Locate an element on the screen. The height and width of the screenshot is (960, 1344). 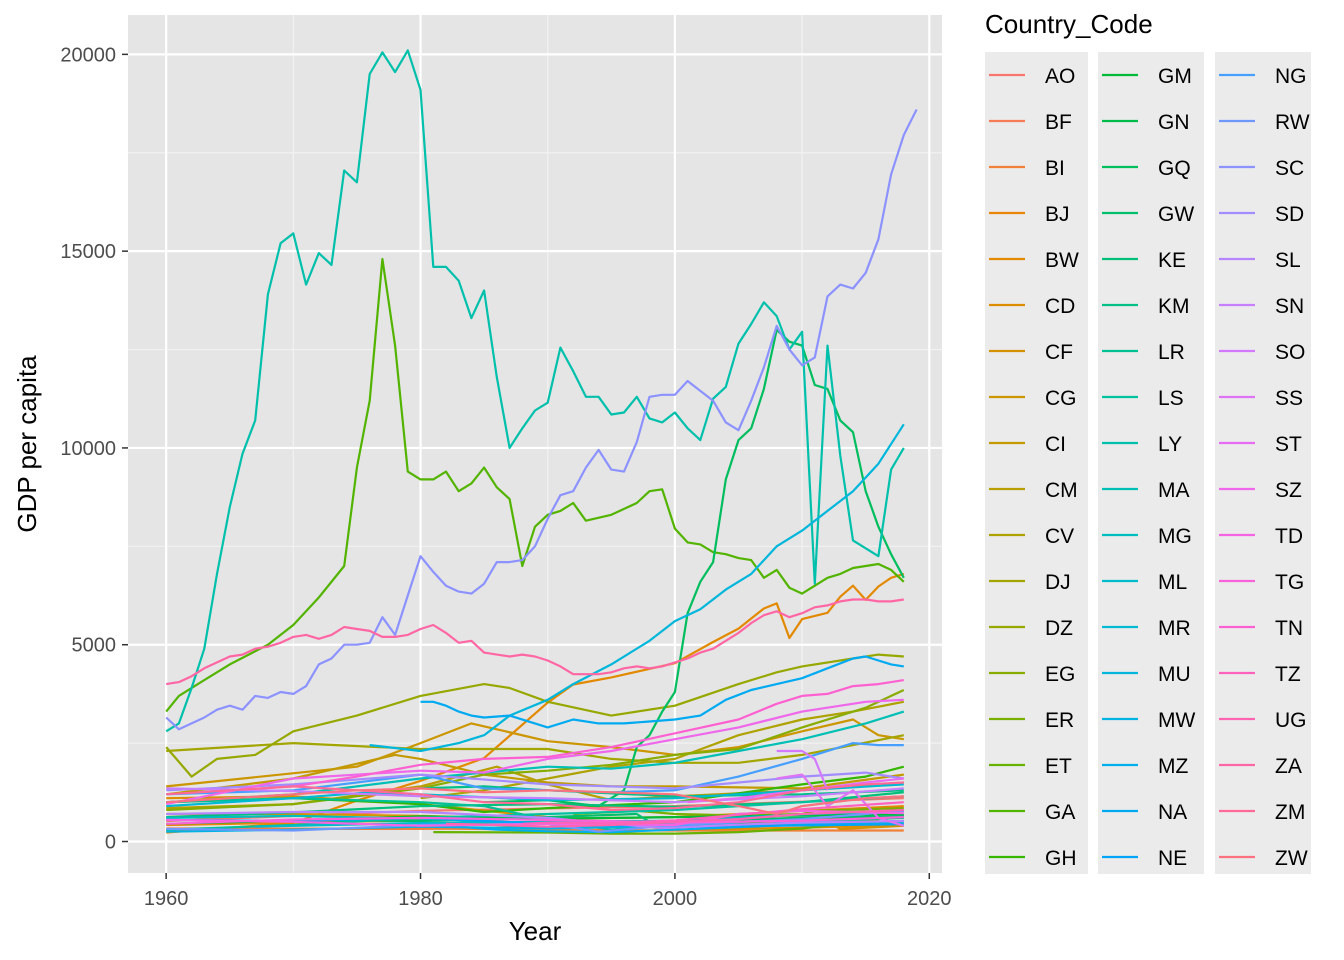
legend-label-ng: NG is located at coordinates (1291, 76).